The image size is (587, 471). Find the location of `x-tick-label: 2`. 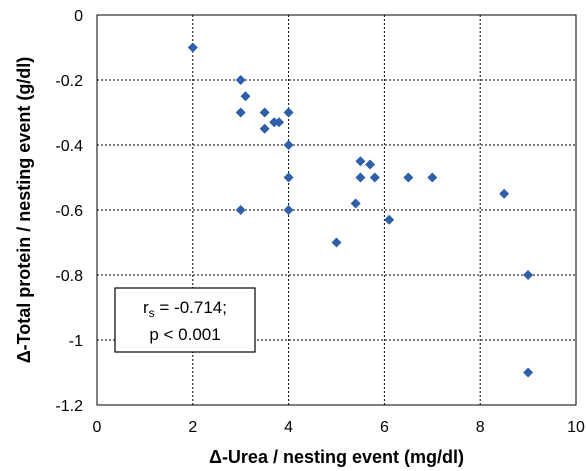

x-tick-label: 2 is located at coordinates (192, 427).